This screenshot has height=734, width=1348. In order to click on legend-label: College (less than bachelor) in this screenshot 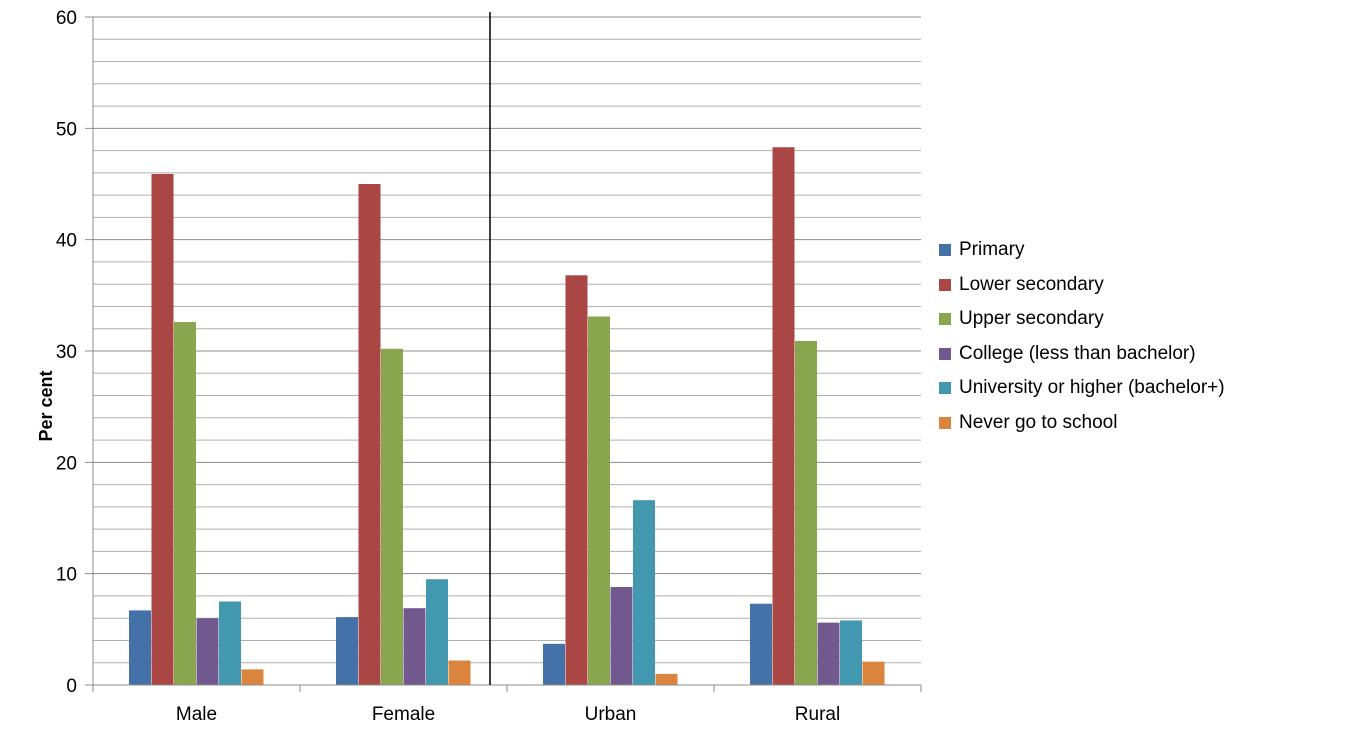, I will do `click(1077, 353)`.